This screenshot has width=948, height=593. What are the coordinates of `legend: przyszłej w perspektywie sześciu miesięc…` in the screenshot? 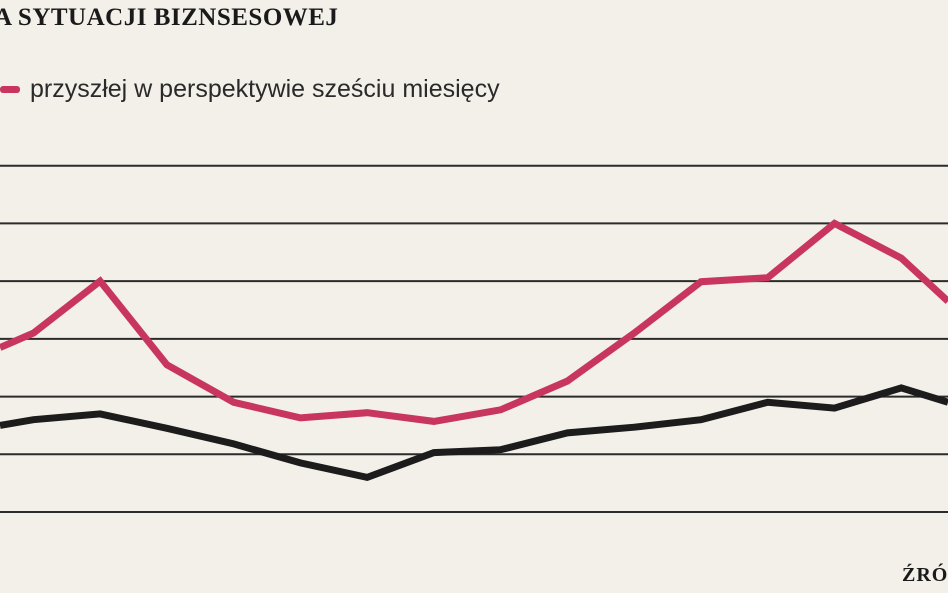 It's located at (250, 89).